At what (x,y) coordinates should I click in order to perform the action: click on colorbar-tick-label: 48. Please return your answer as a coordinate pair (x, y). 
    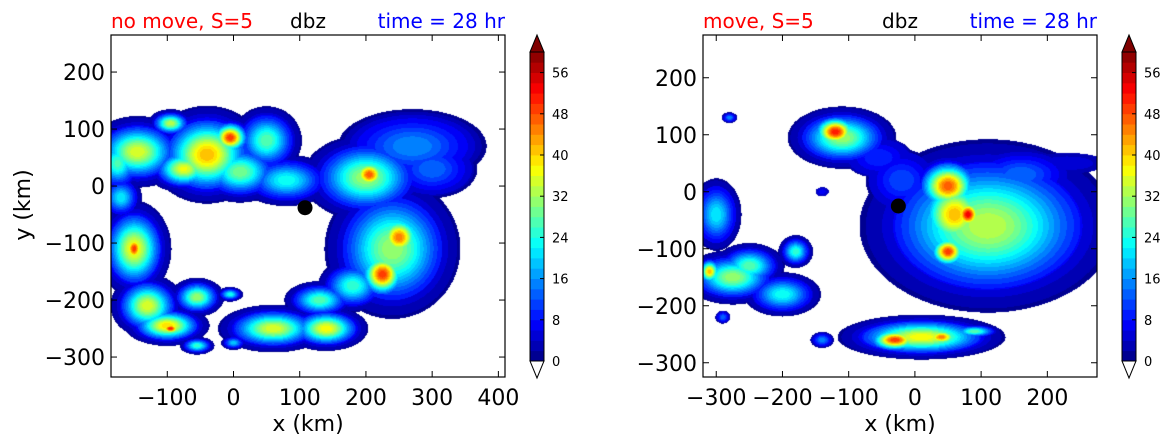
    Looking at the image, I should click on (560, 115).